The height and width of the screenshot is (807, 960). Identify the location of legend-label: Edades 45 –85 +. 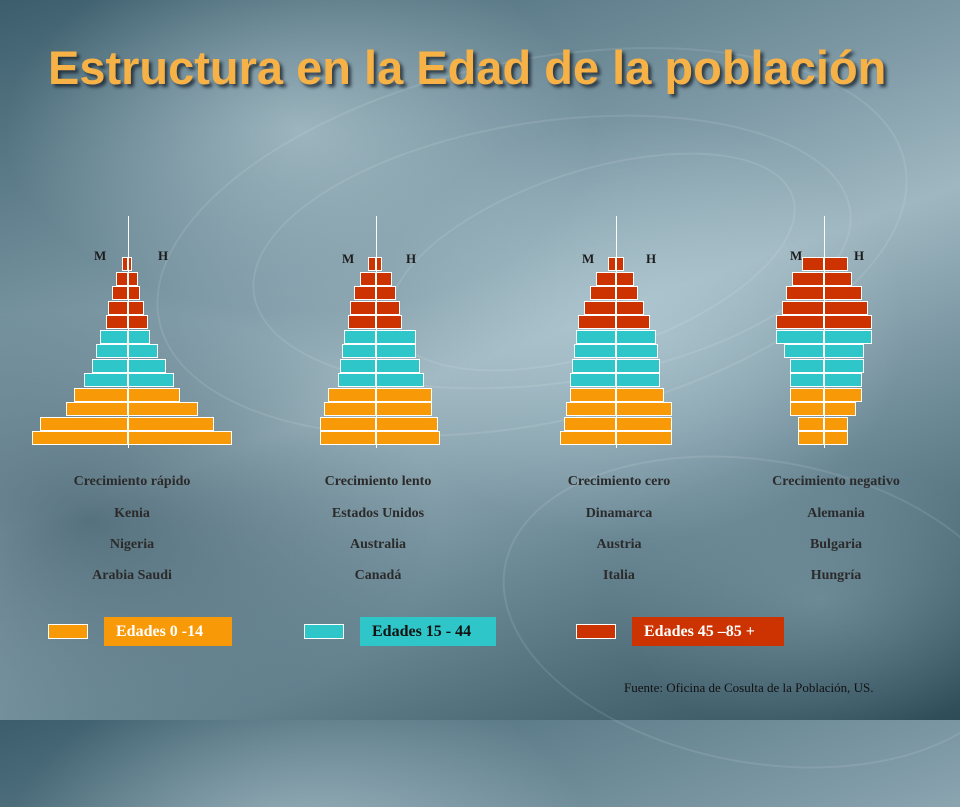
(708, 631).